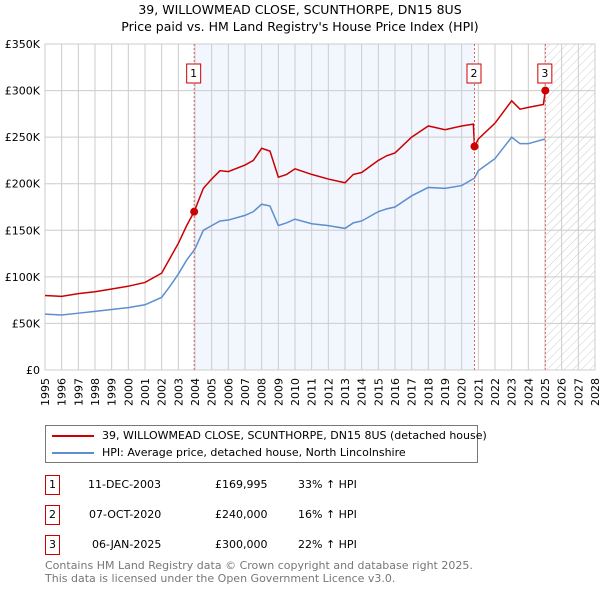  Describe the element at coordinates (26, 323) in the screenshot. I see `y-tick-label: £50K` at that location.